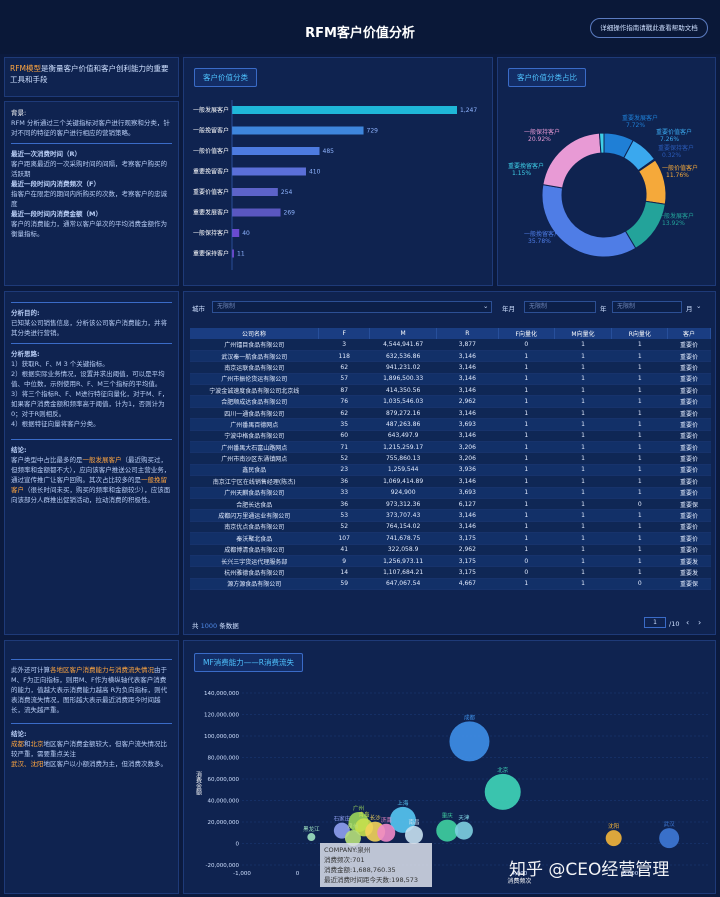  What do you see at coordinates (255, 333) in the screenshot?
I see `table-header-cell: 公司名称` at bounding box center [255, 333].